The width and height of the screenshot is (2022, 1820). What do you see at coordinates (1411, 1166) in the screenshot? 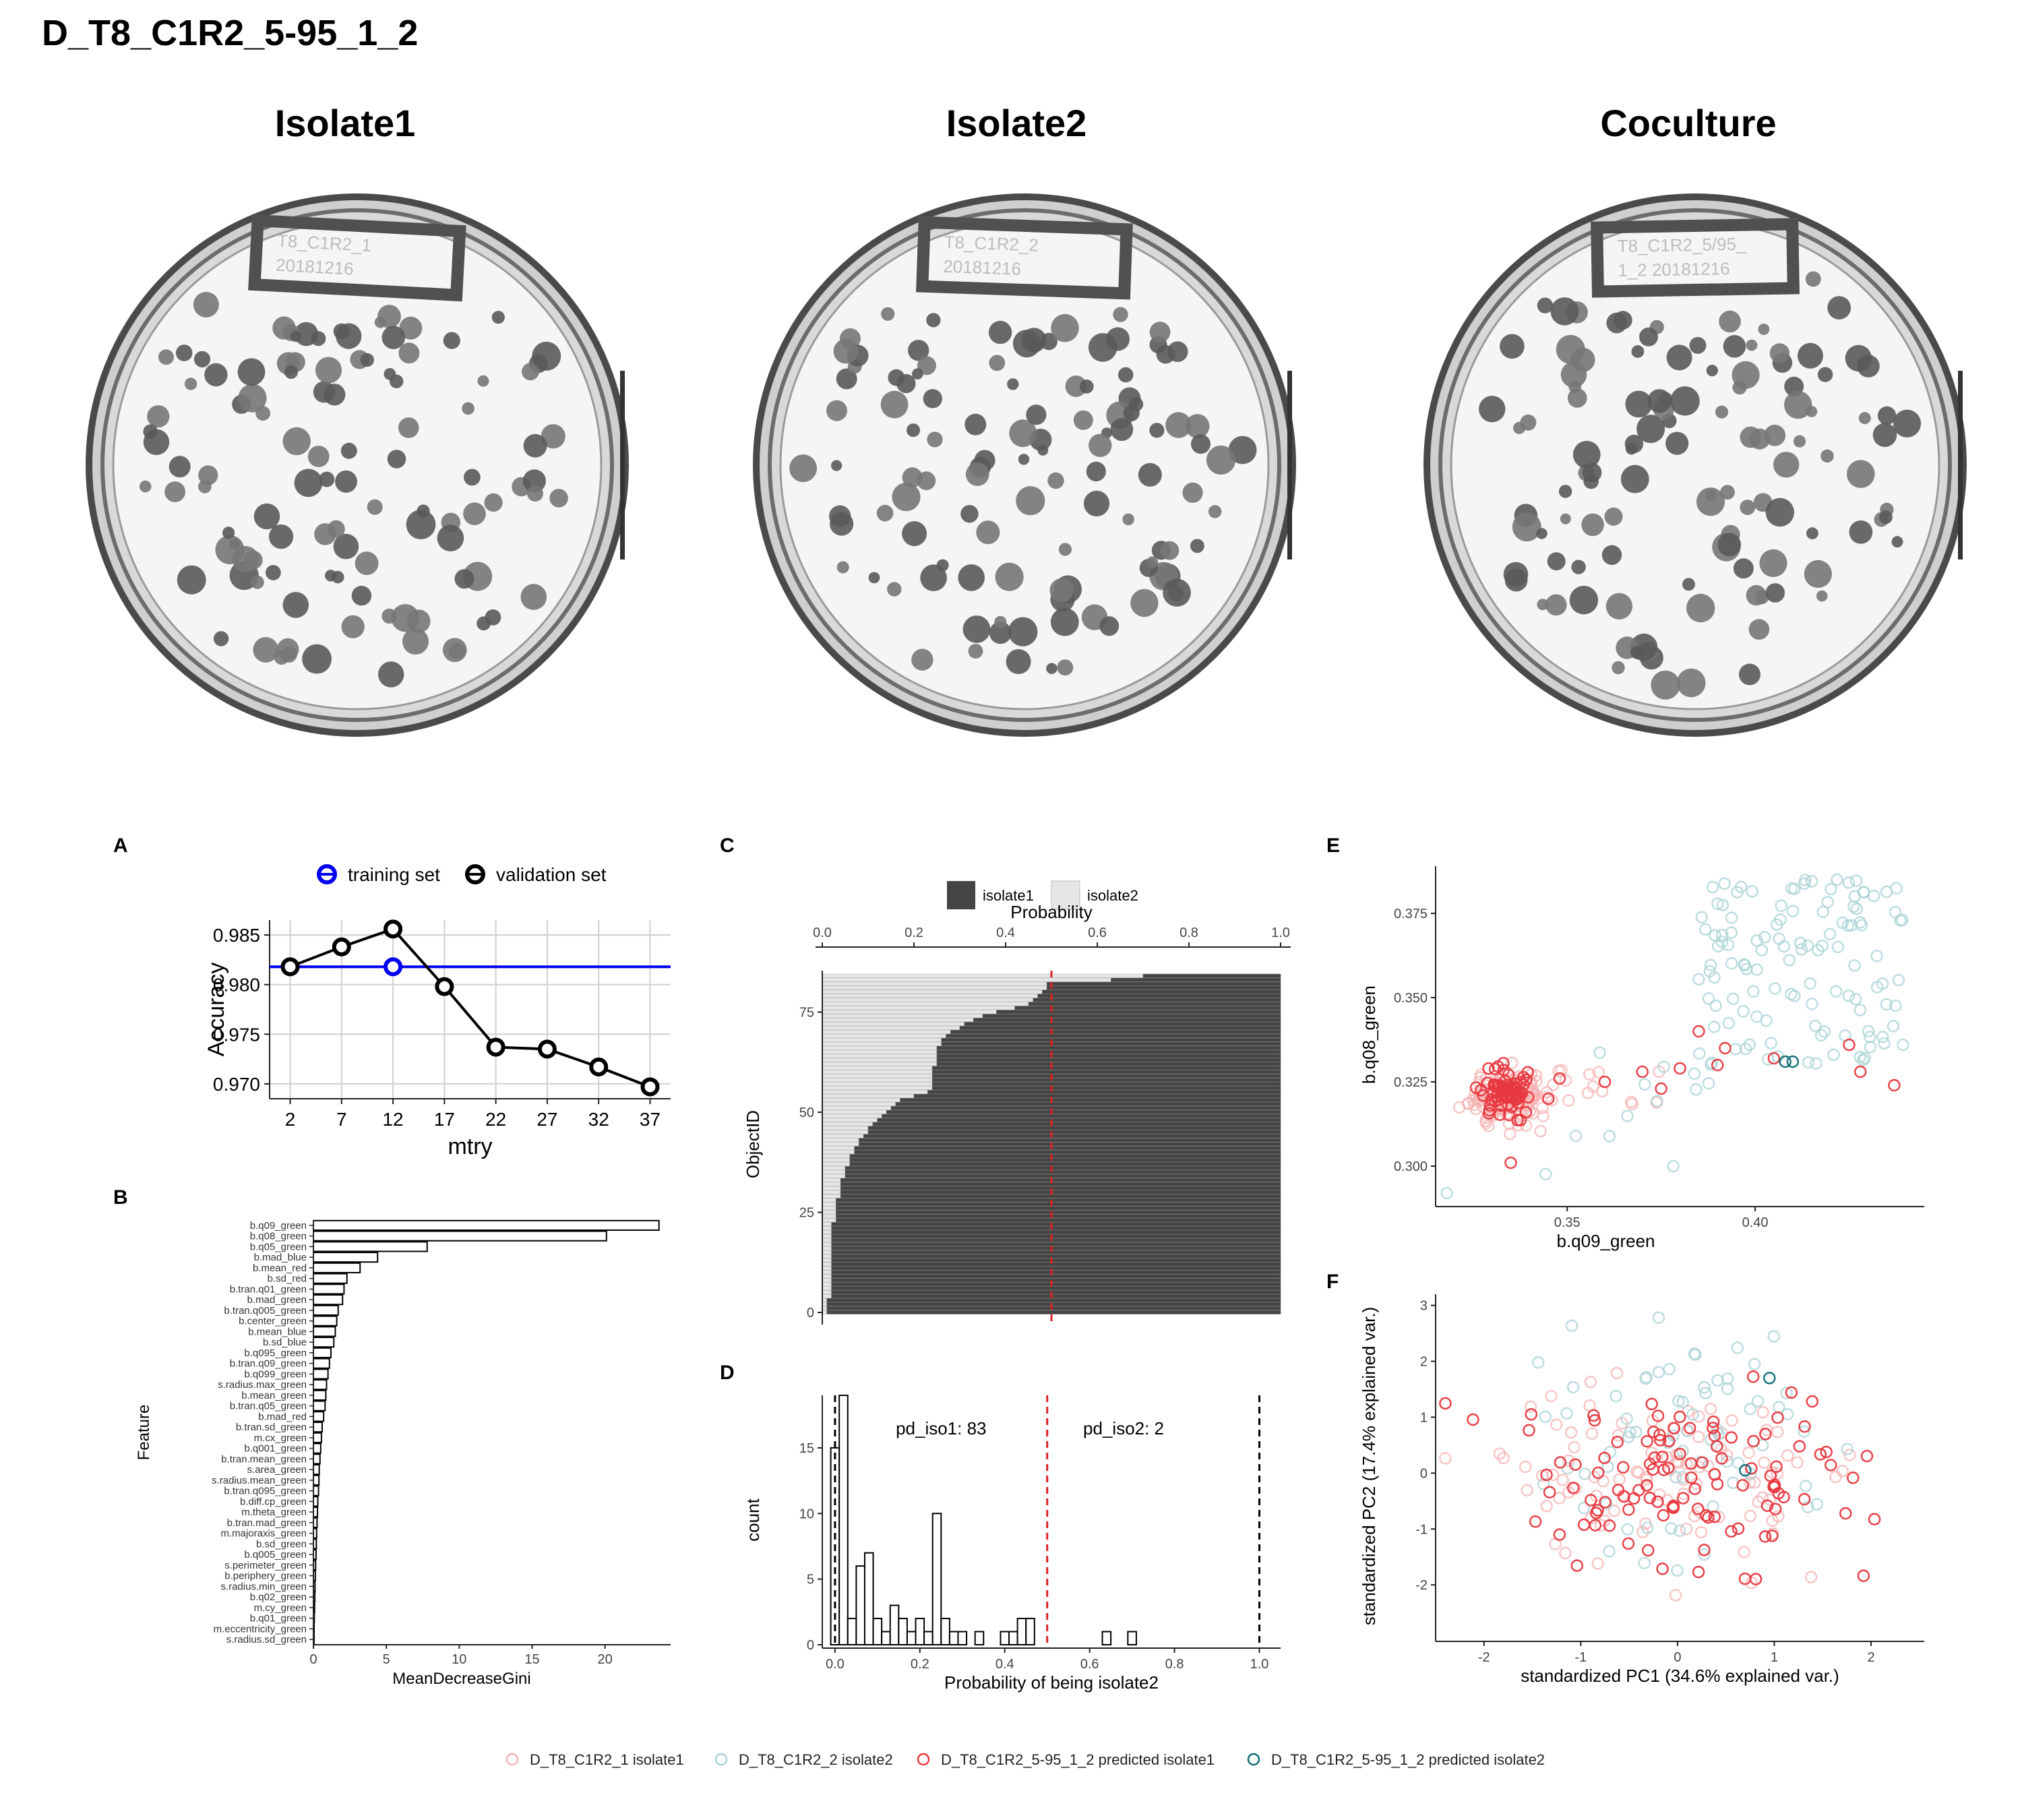
I see `y-tick-label: 0.300` at bounding box center [1411, 1166].